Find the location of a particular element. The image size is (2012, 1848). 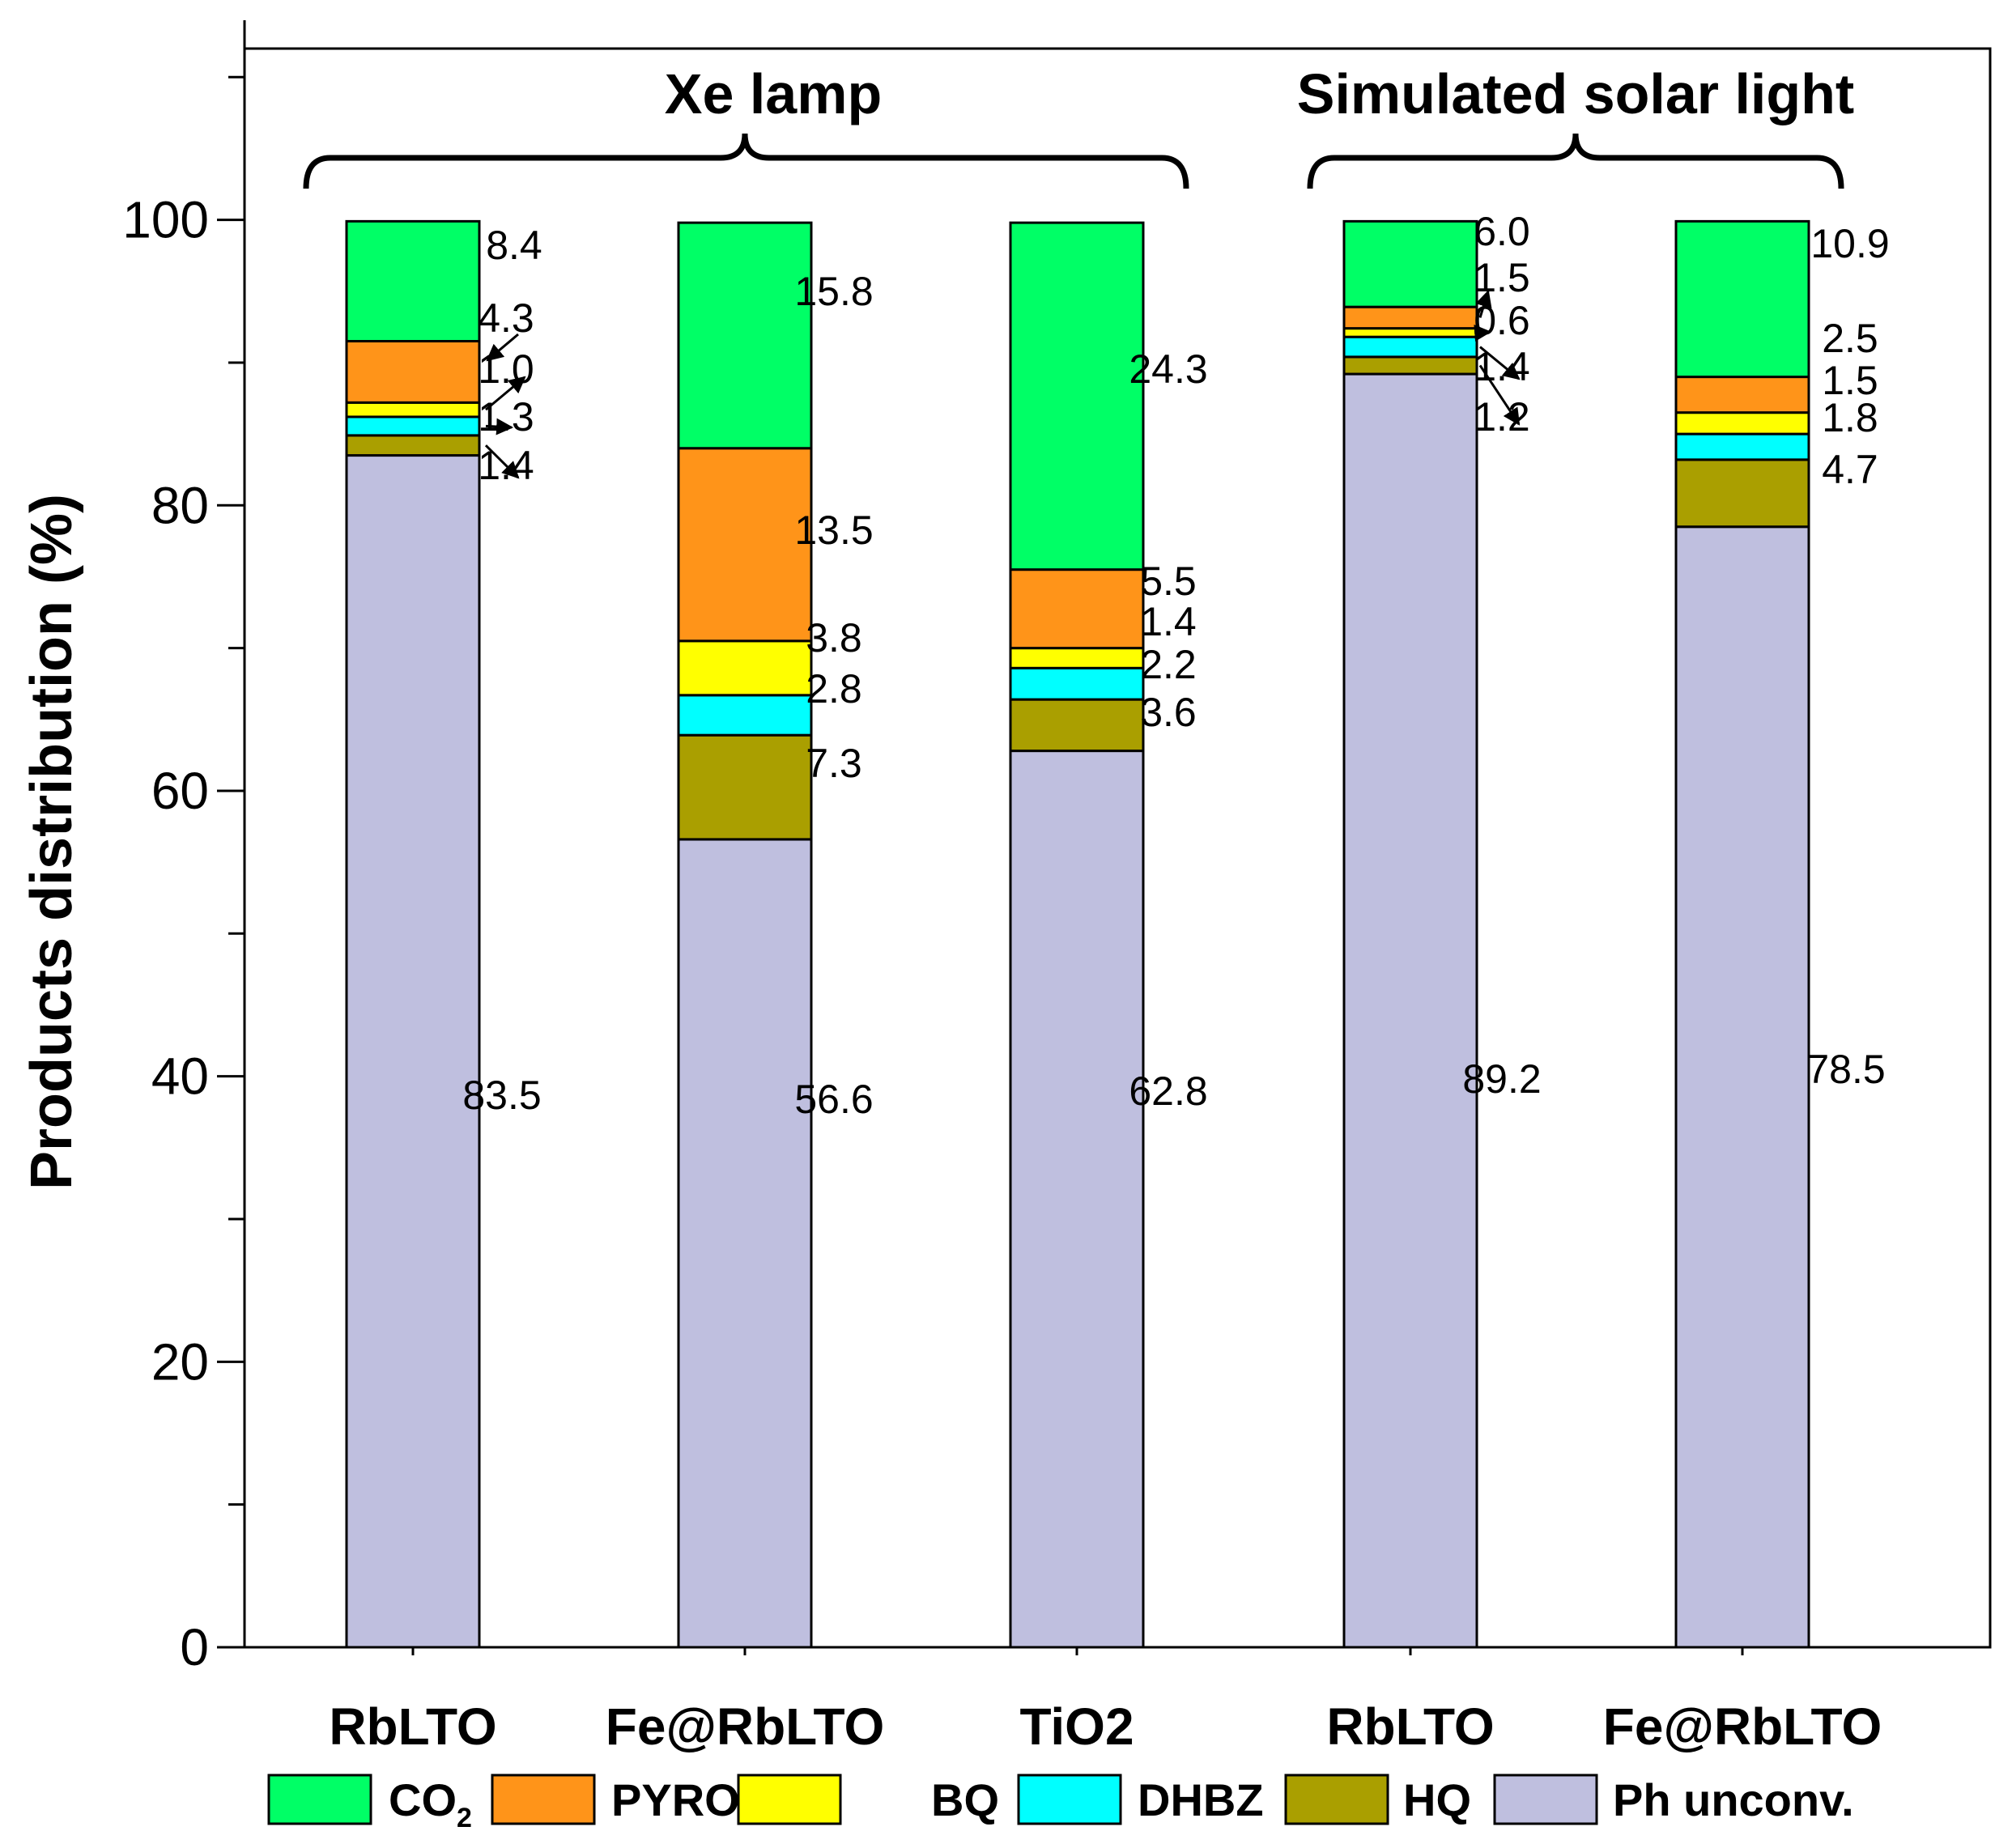

value-label: 5.5 is located at coordinates (1168, 582).